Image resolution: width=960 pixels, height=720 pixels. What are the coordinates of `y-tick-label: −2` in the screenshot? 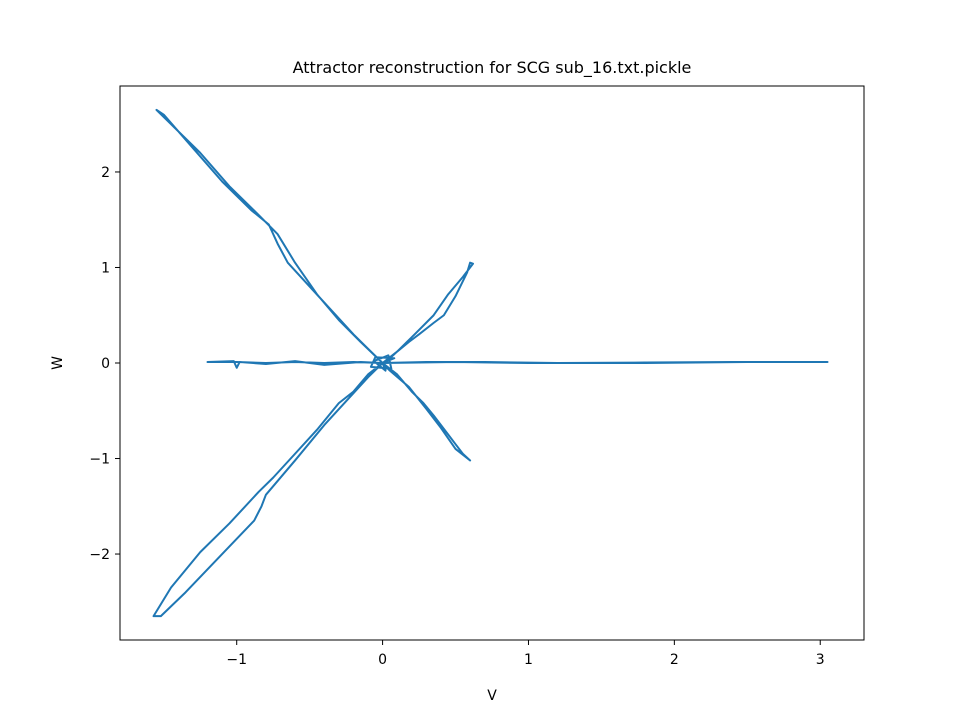 It's located at (99, 555).